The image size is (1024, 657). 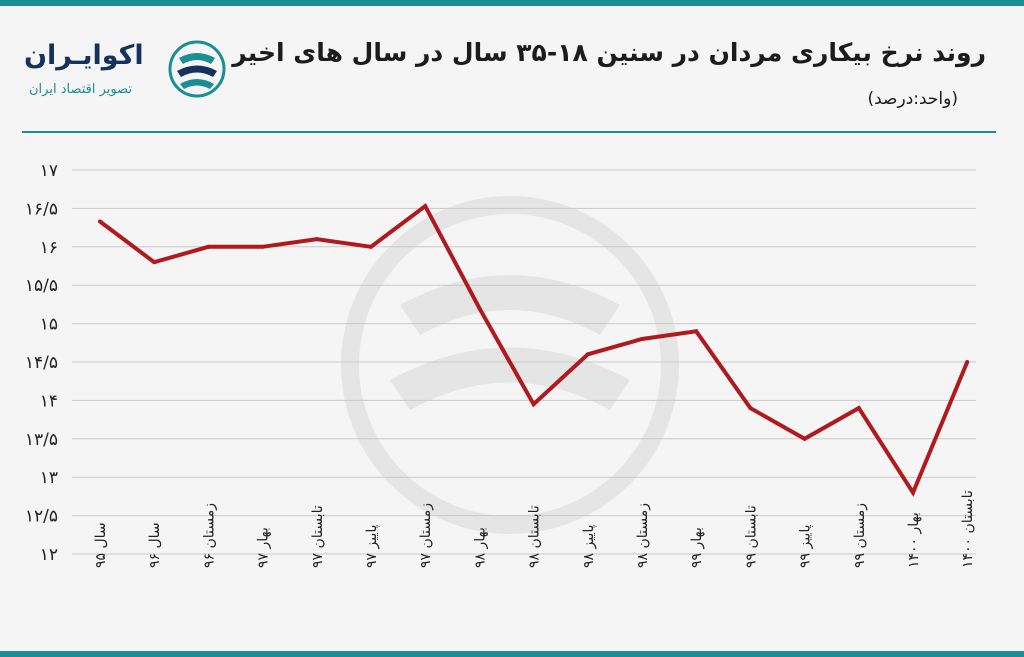 What do you see at coordinates (860, 535) in the screenshot?
I see `x-tick-label: زمستان ۹۹` at bounding box center [860, 535].